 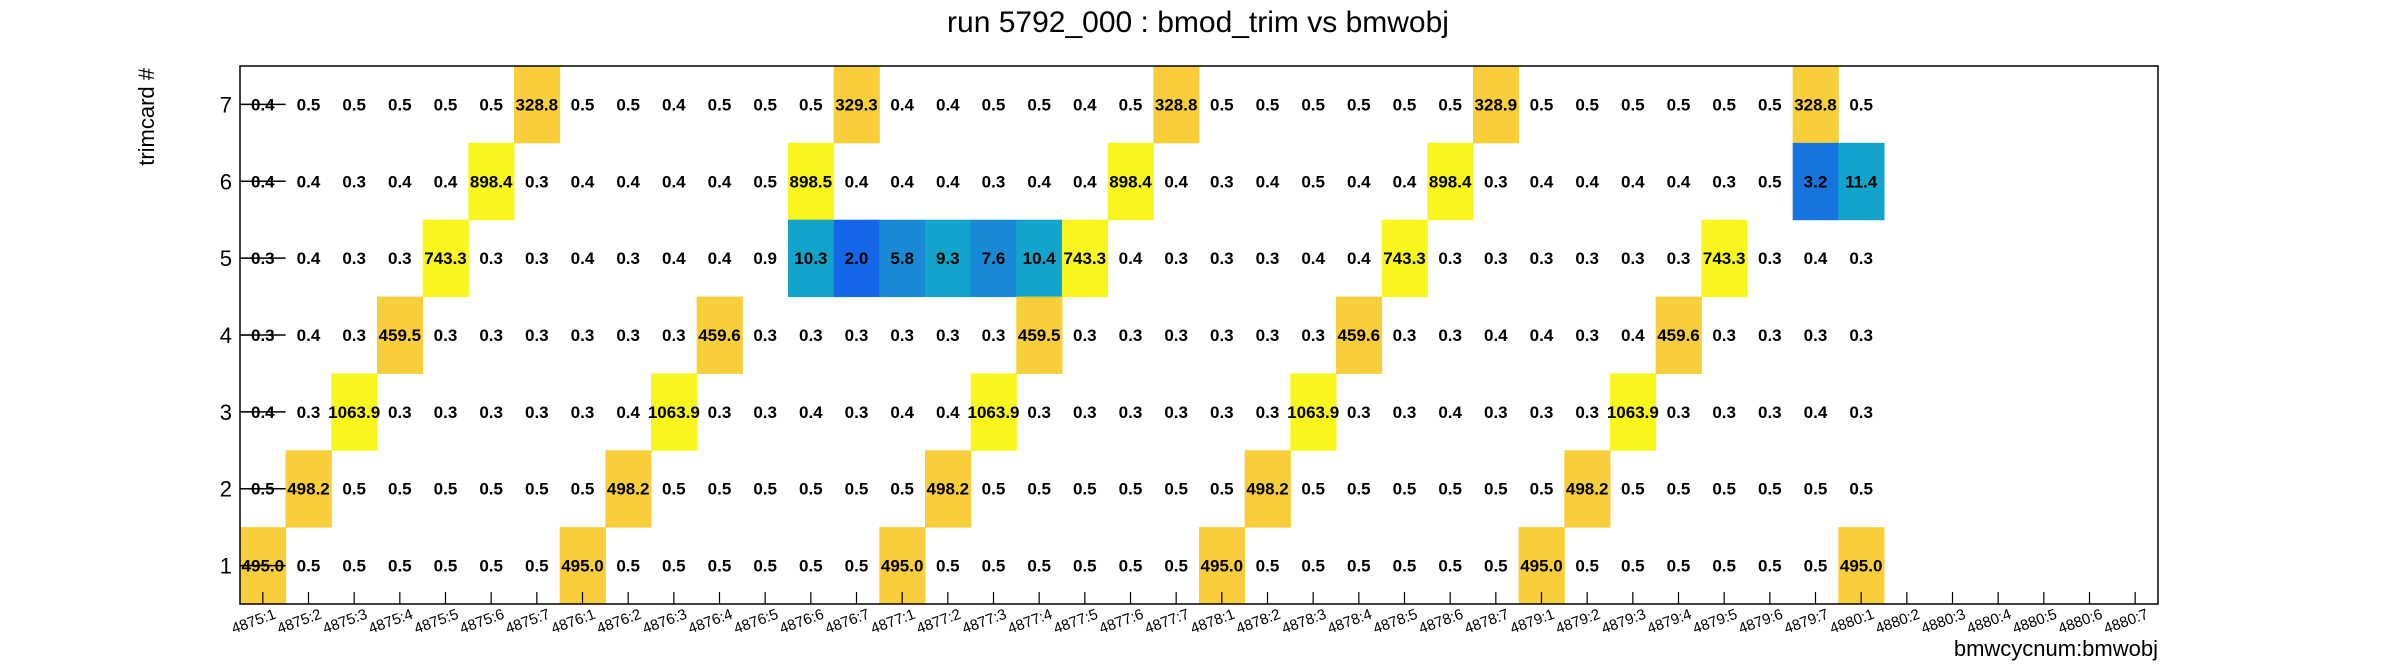 What do you see at coordinates (847, 622) in the screenshot?
I see `x-tick-label: 4876:7` at bounding box center [847, 622].